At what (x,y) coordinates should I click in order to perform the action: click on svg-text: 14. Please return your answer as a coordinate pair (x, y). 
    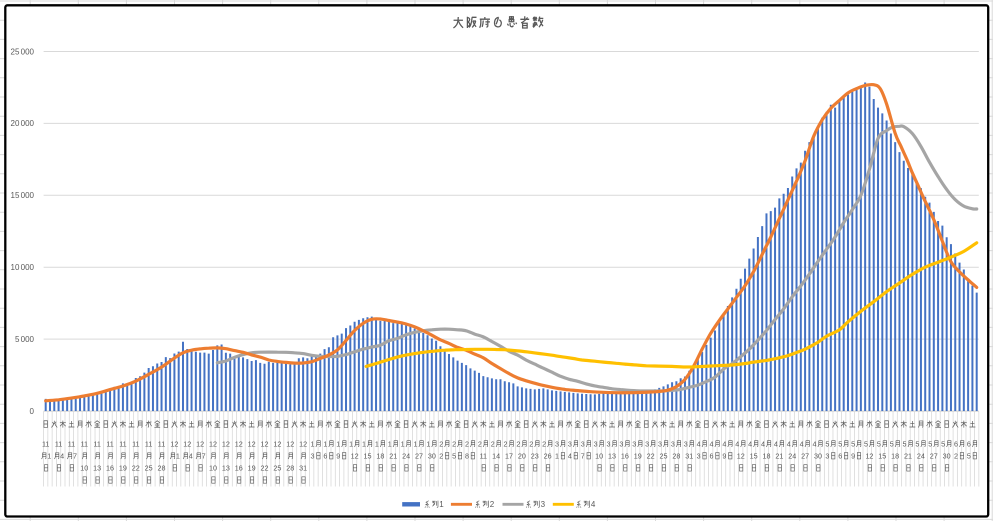
    Looking at the image, I should click on (496, 455).